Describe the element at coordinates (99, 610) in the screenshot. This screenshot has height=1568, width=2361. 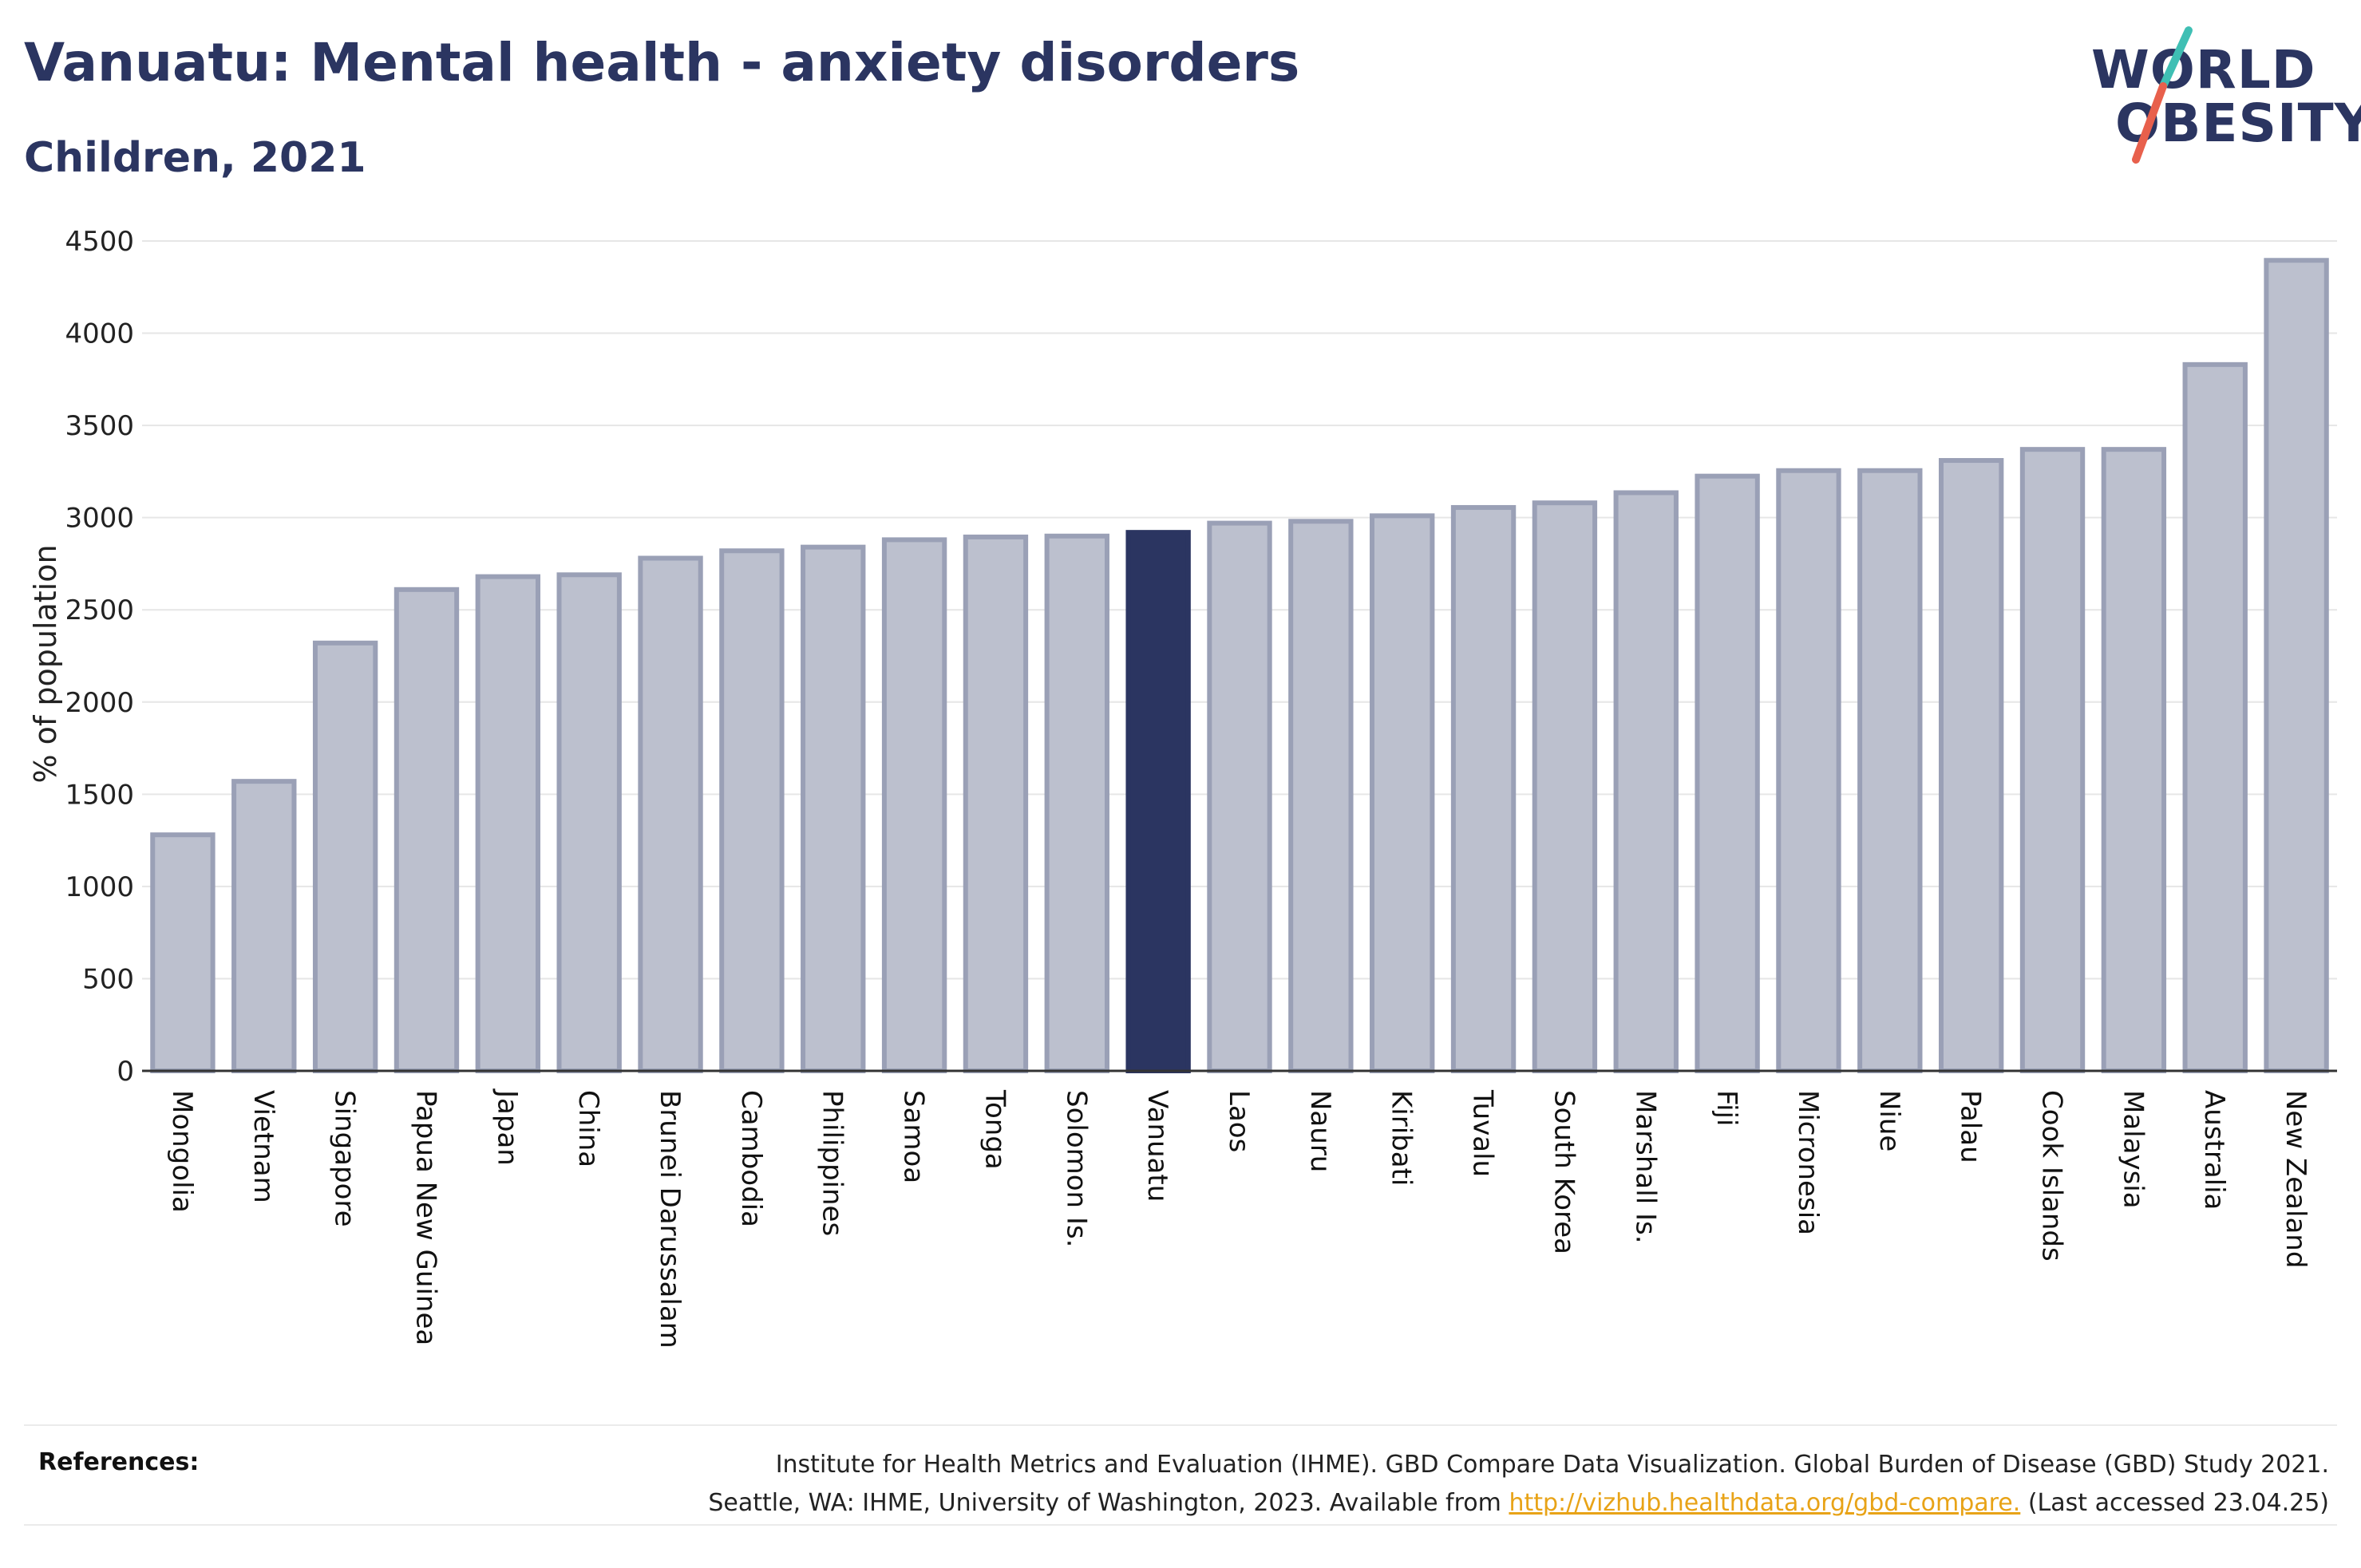
I see `y-tick-label: 2500` at that location.